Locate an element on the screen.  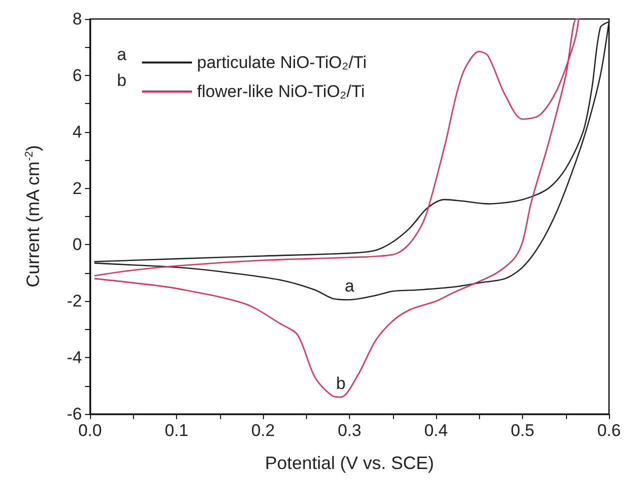
y-tick-label: 8 is located at coordinates (77, 19).